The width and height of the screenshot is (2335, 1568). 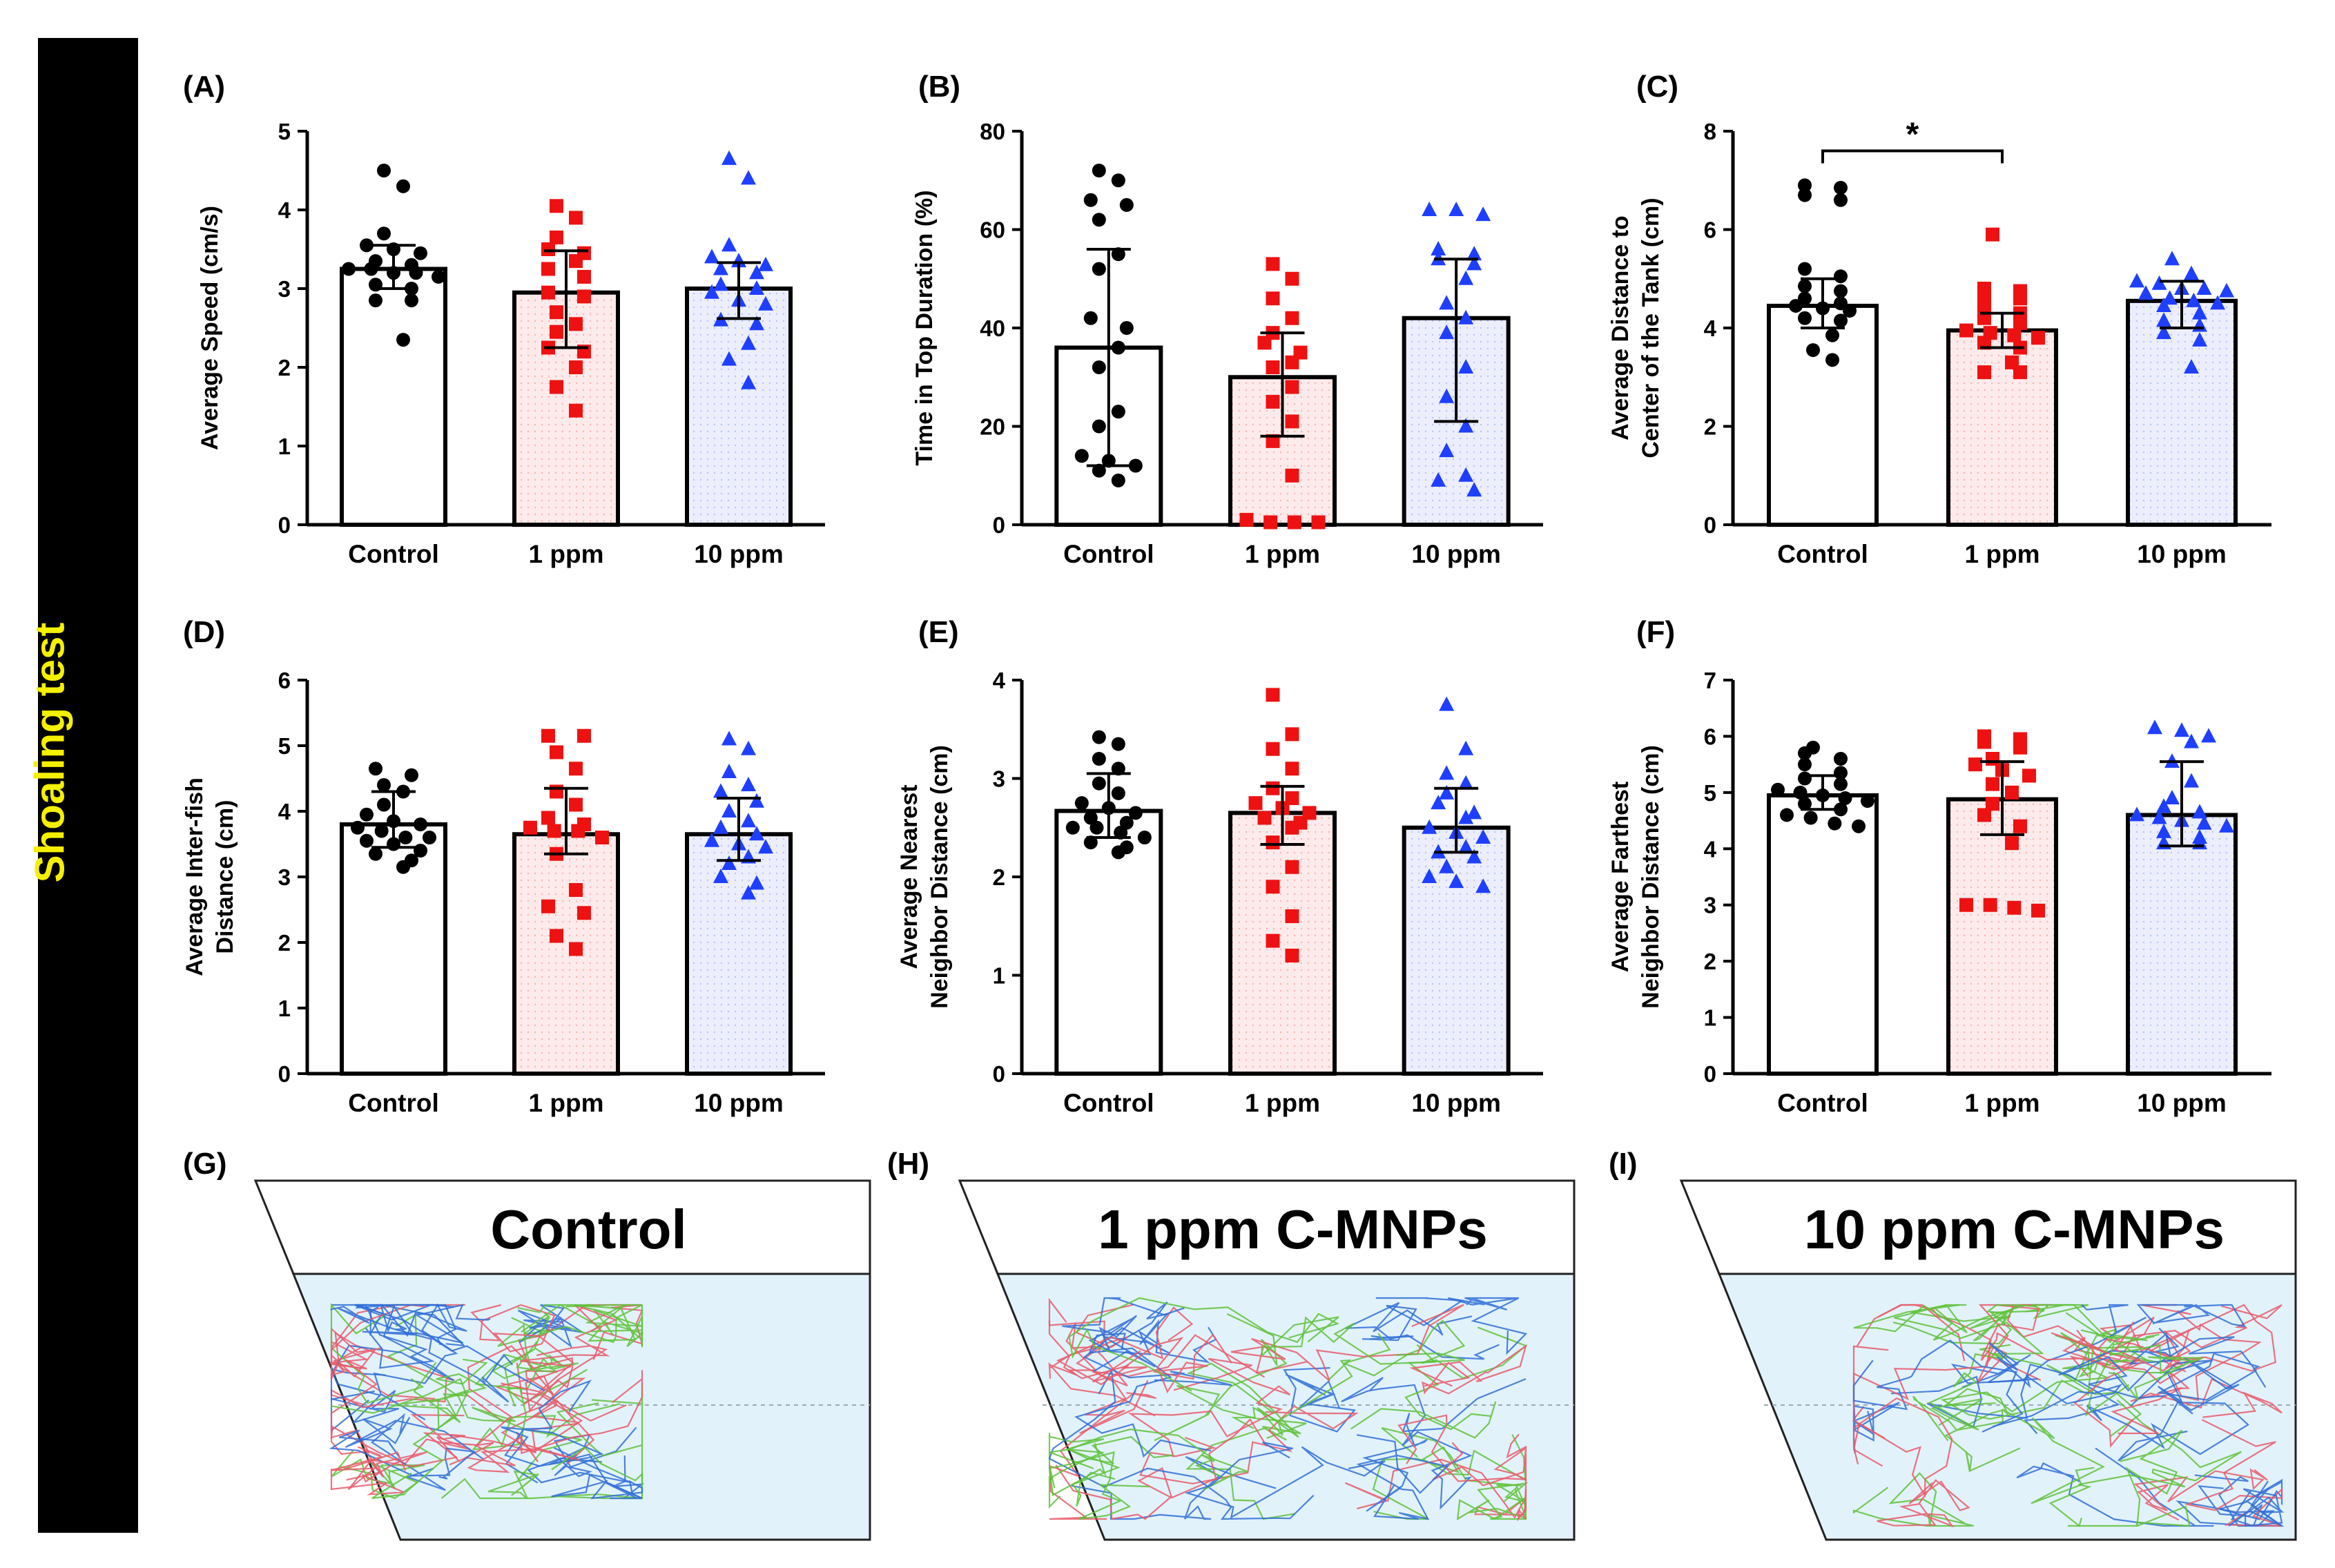 What do you see at coordinates (225, 877) in the screenshot?
I see `y-axis-title: Distance (cm)` at bounding box center [225, 877].